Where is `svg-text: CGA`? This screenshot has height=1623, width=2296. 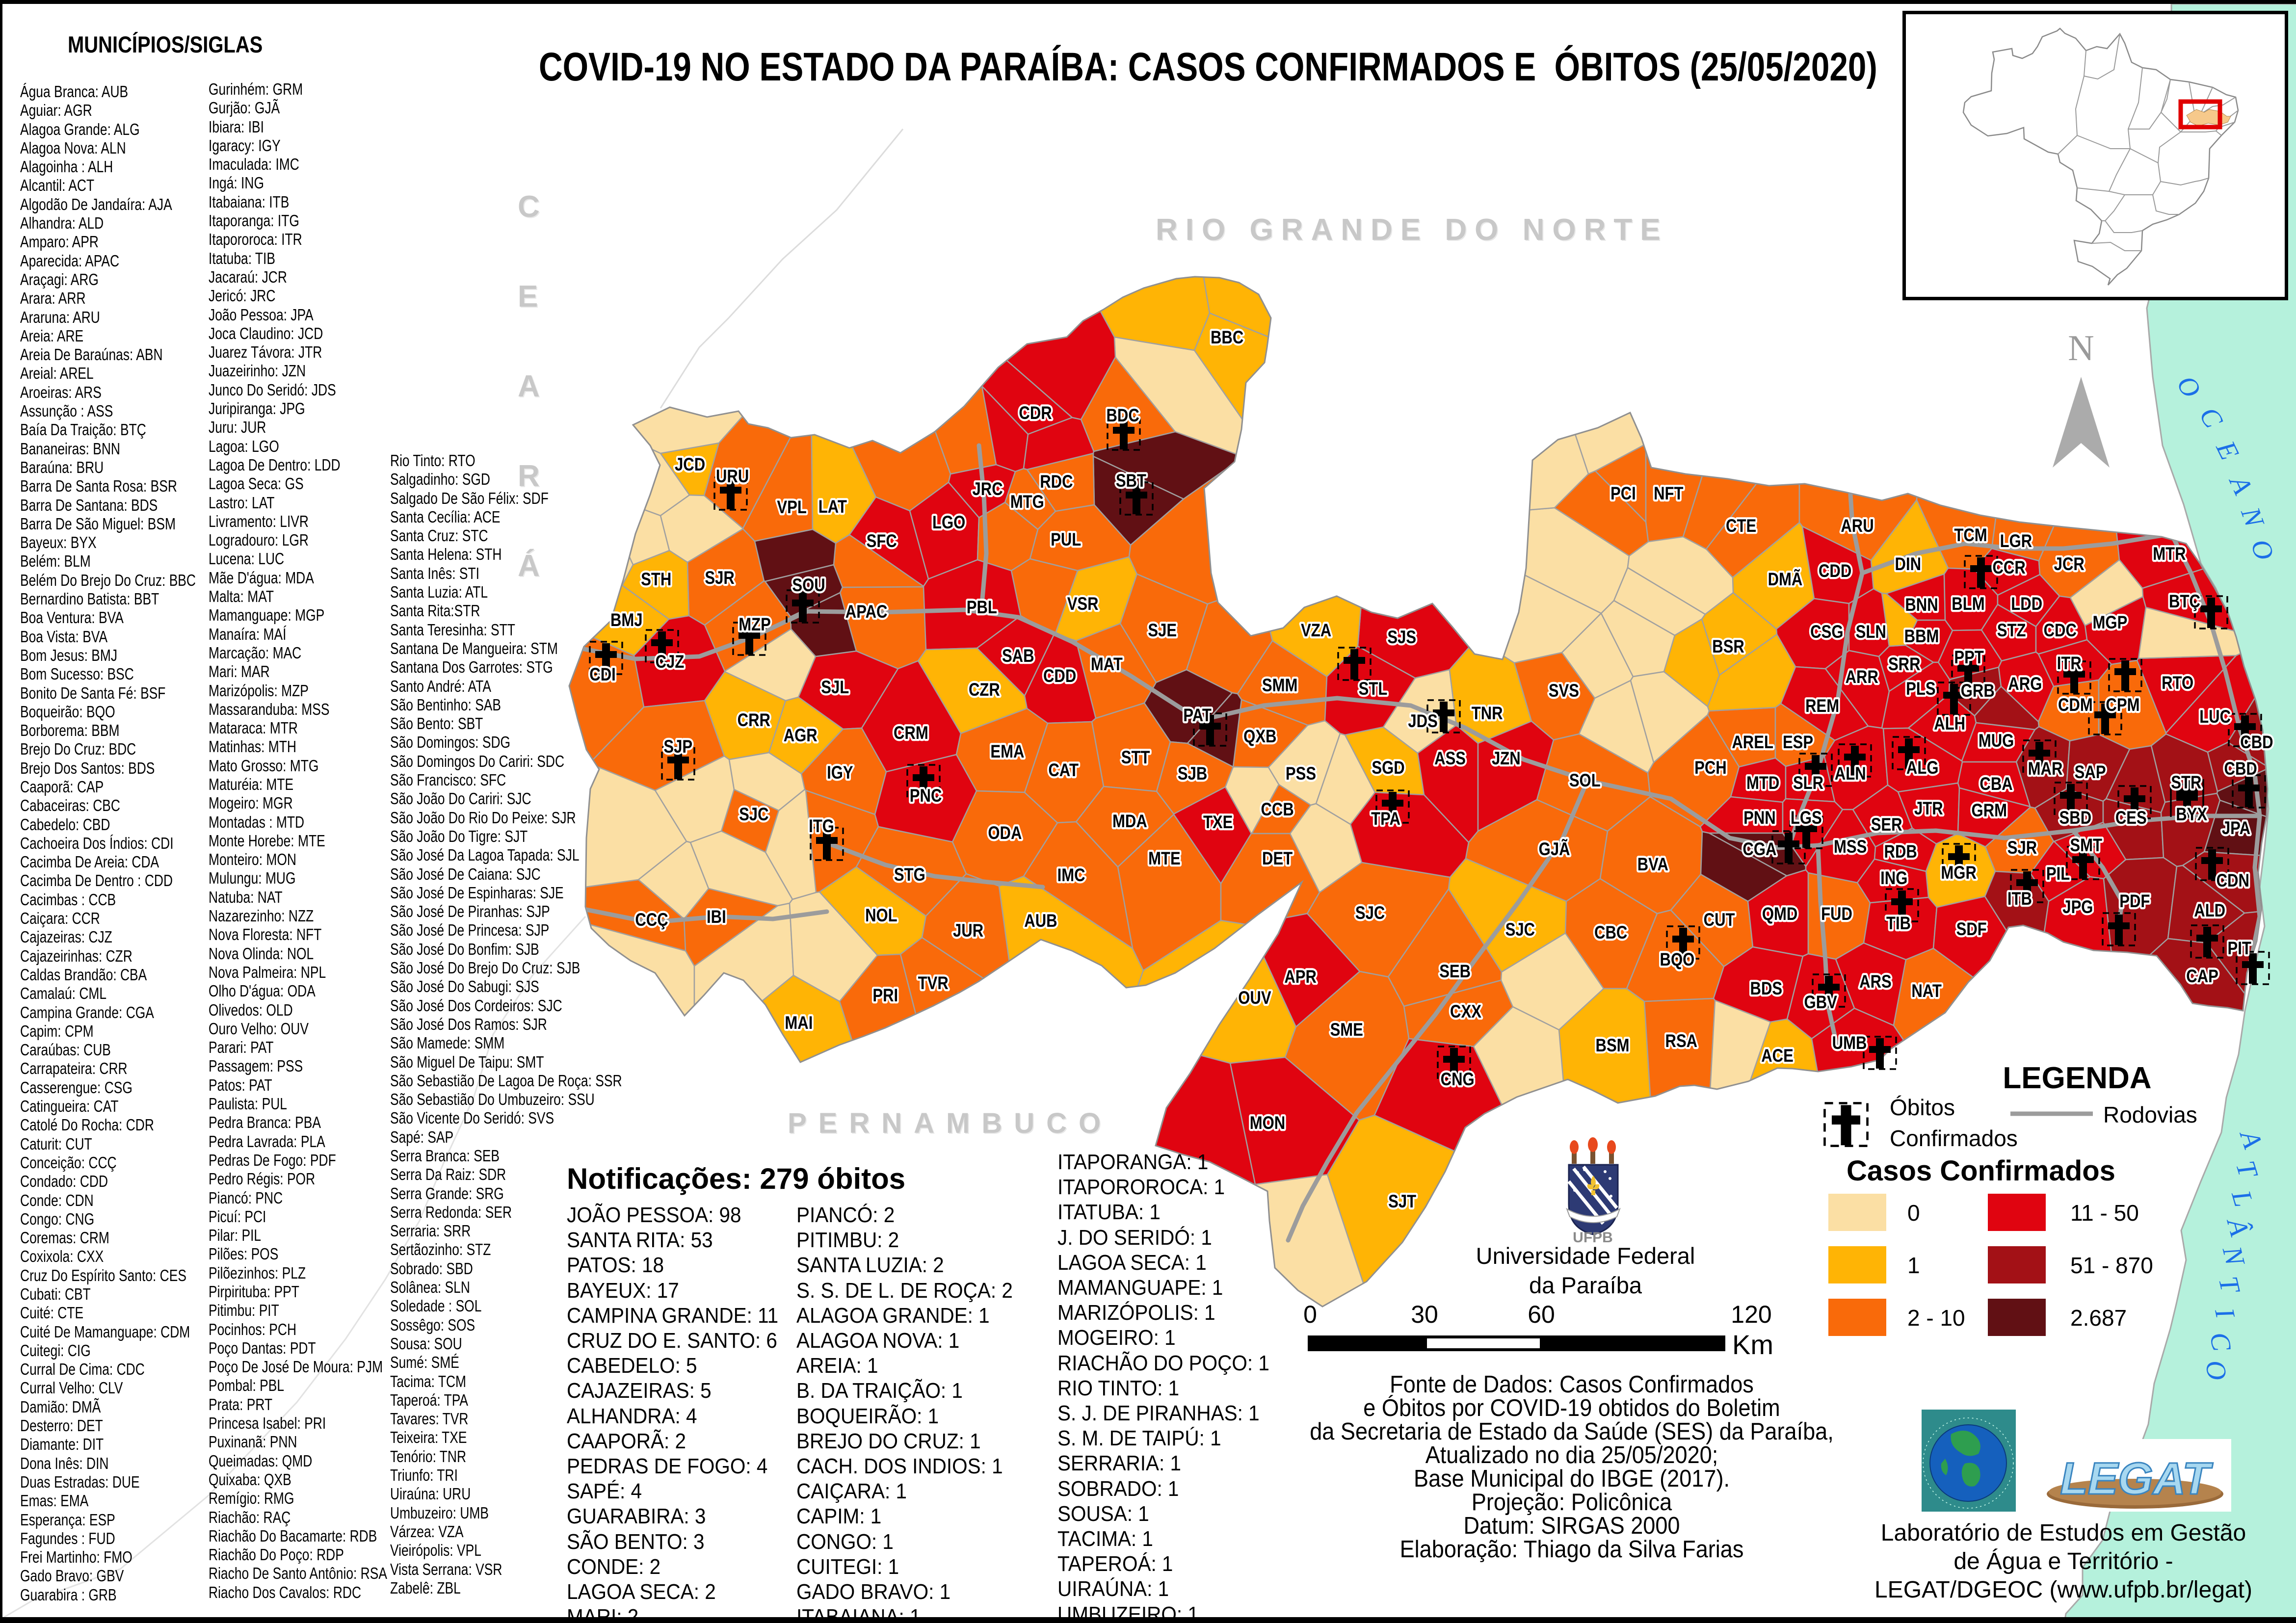
svg-text: CGA is located at coordinates (1759, 849).